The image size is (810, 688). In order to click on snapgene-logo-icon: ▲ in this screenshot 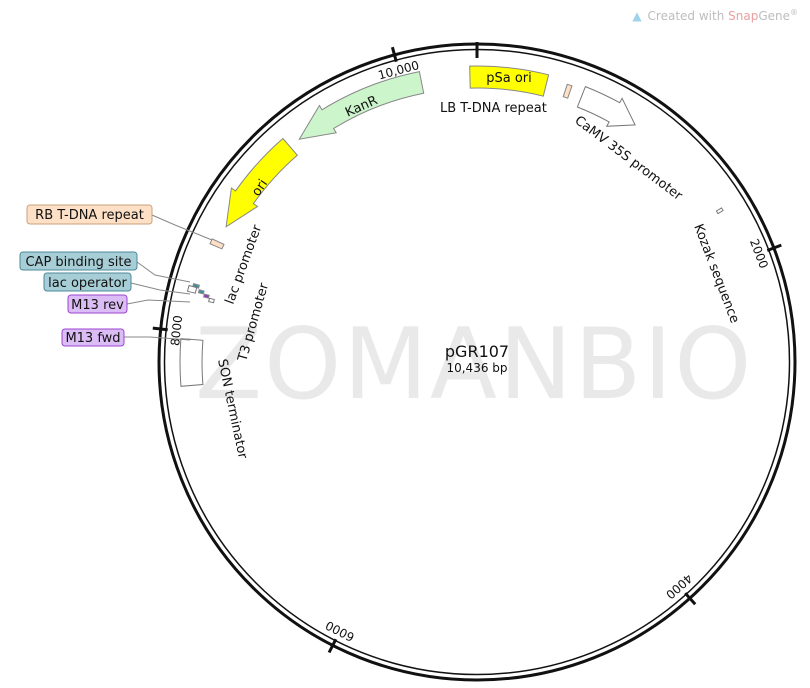, I will do `click(637, 16)`.